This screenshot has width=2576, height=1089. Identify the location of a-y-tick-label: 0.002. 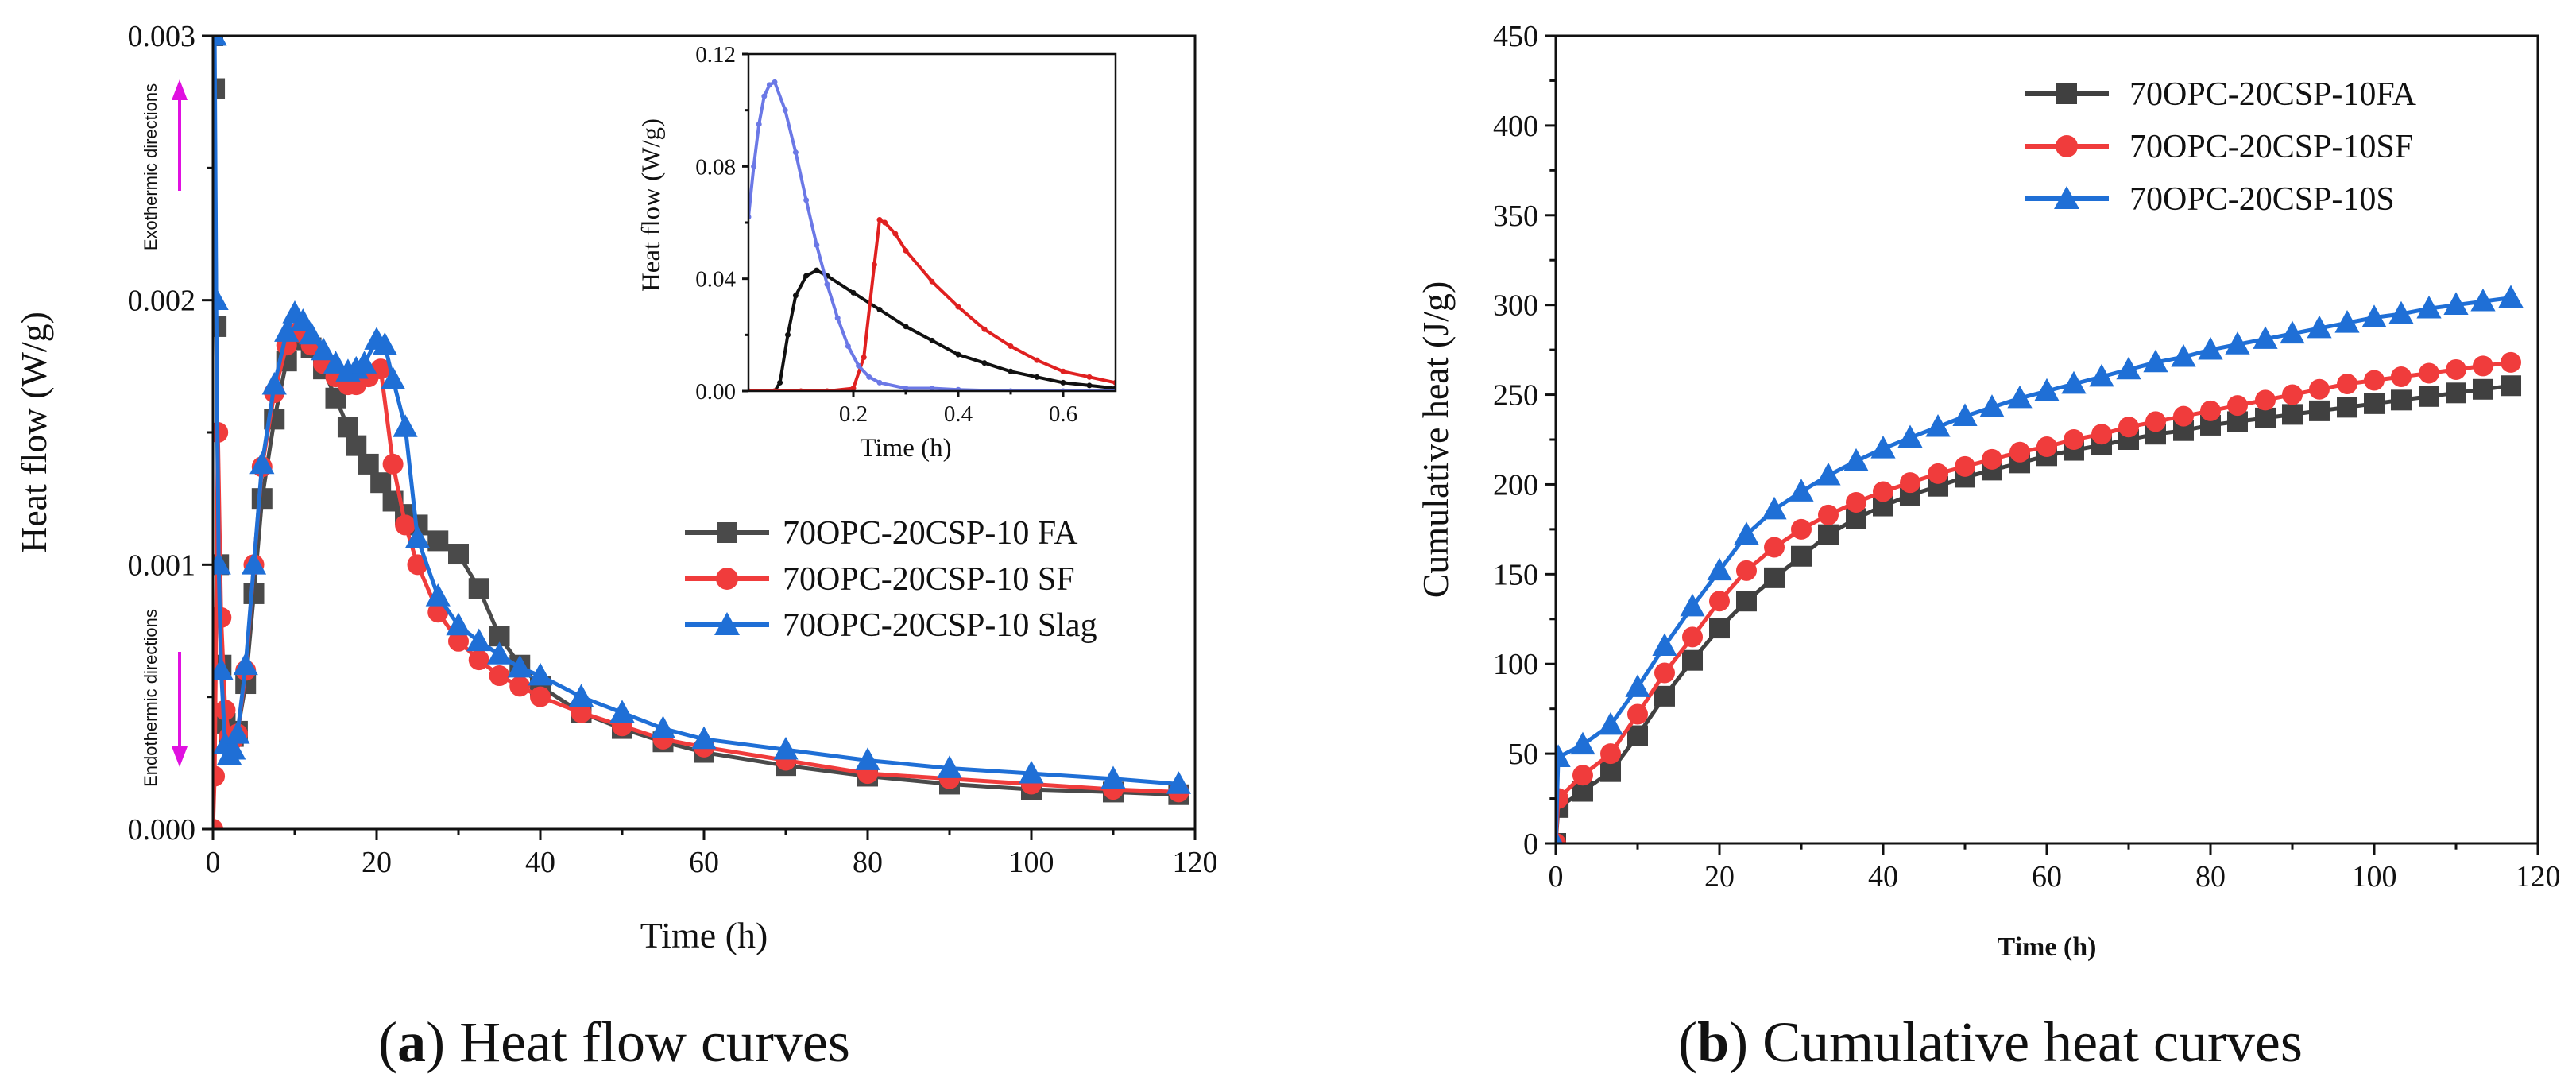
(162, 301).